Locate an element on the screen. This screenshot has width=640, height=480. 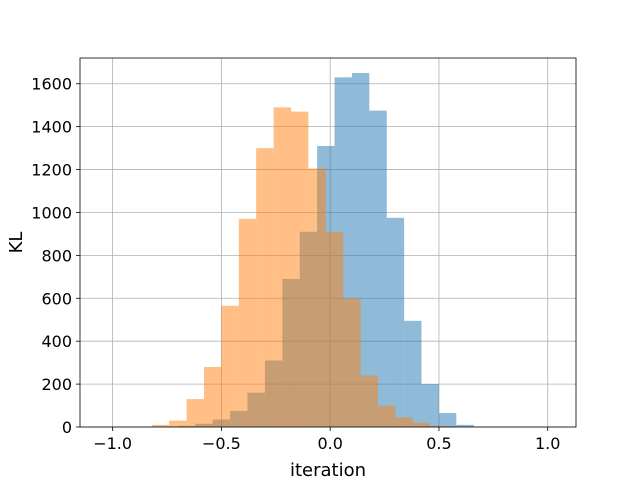
x-axis-label: iteration is located at coordinates (328, 470).